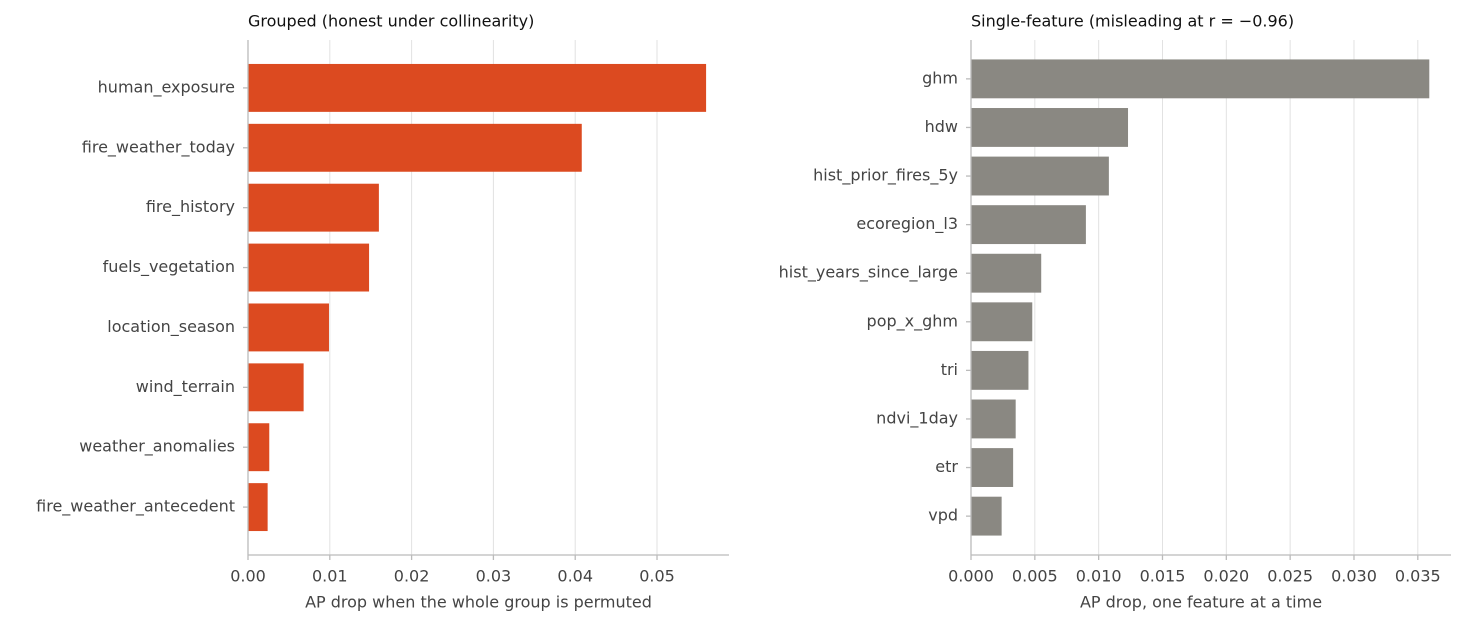  I want to click on y-tick-label: weather_anomalies, so click(157, 447).